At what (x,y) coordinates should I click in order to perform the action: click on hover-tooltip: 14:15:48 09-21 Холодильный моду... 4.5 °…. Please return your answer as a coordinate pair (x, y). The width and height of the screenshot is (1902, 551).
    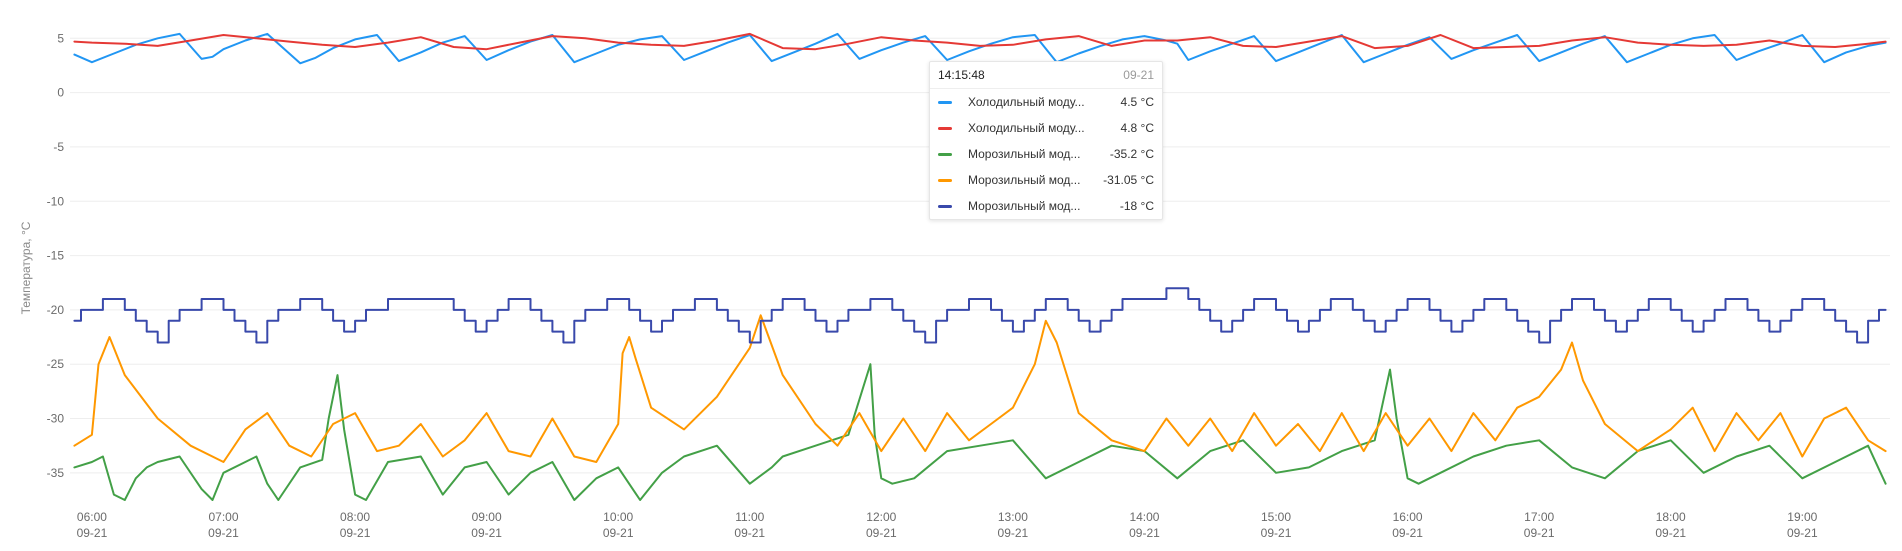
    Looking at the image, I should click on (1046, 140).